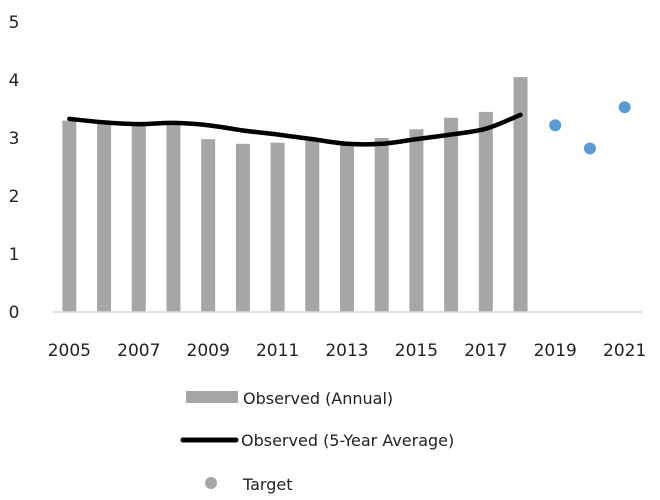 The height and width of the screenshot is (500, 660). I want to click on x-tick-label: 2017, so click(485, 351).